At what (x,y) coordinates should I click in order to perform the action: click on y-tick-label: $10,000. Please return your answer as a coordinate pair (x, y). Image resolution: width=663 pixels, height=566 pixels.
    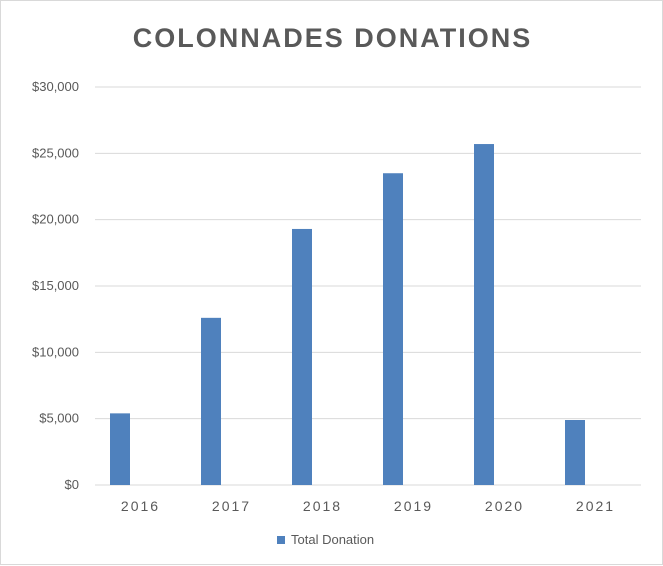
    Looking at the image, I should click on (55, 351).